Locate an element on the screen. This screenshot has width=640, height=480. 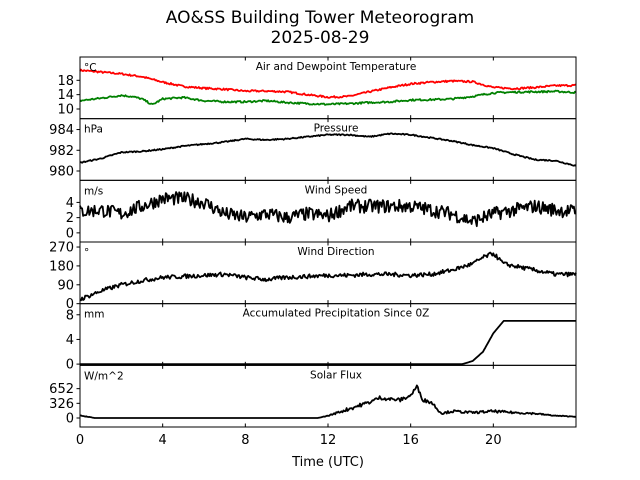
panel-title: Wind Direction is located at coordinates (335, 252).